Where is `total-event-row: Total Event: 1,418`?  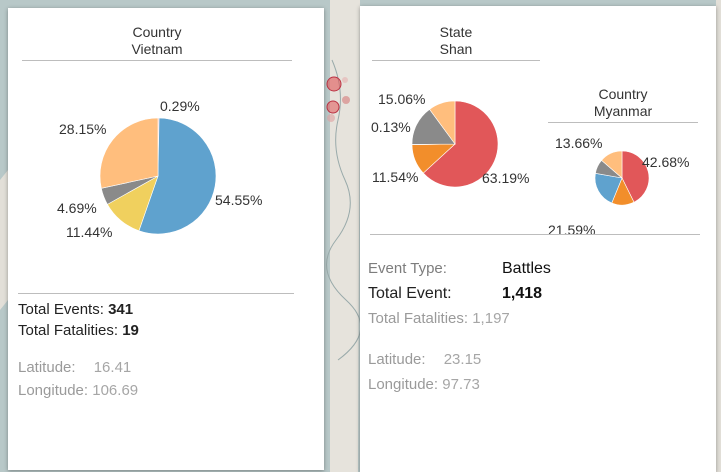
total-event-row: Total Event: 1,418 is located at coordinates (455, 294).